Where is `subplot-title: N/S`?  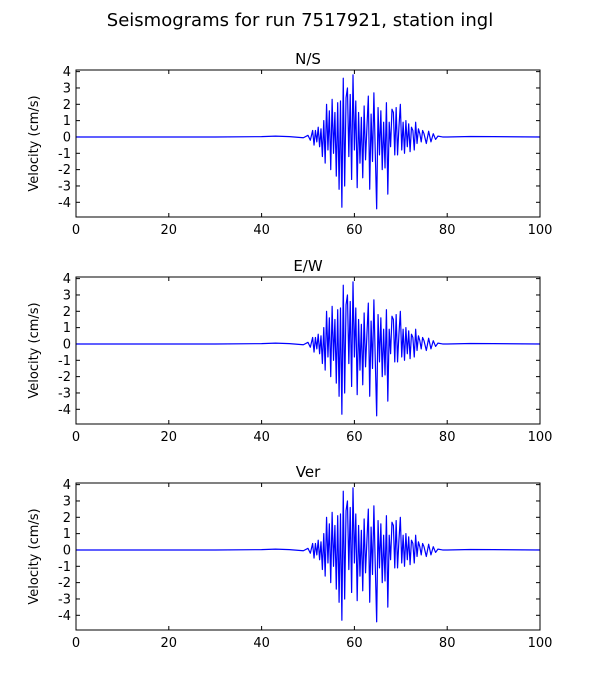 subplot-title: N/S is located at coordinates (308, 59).